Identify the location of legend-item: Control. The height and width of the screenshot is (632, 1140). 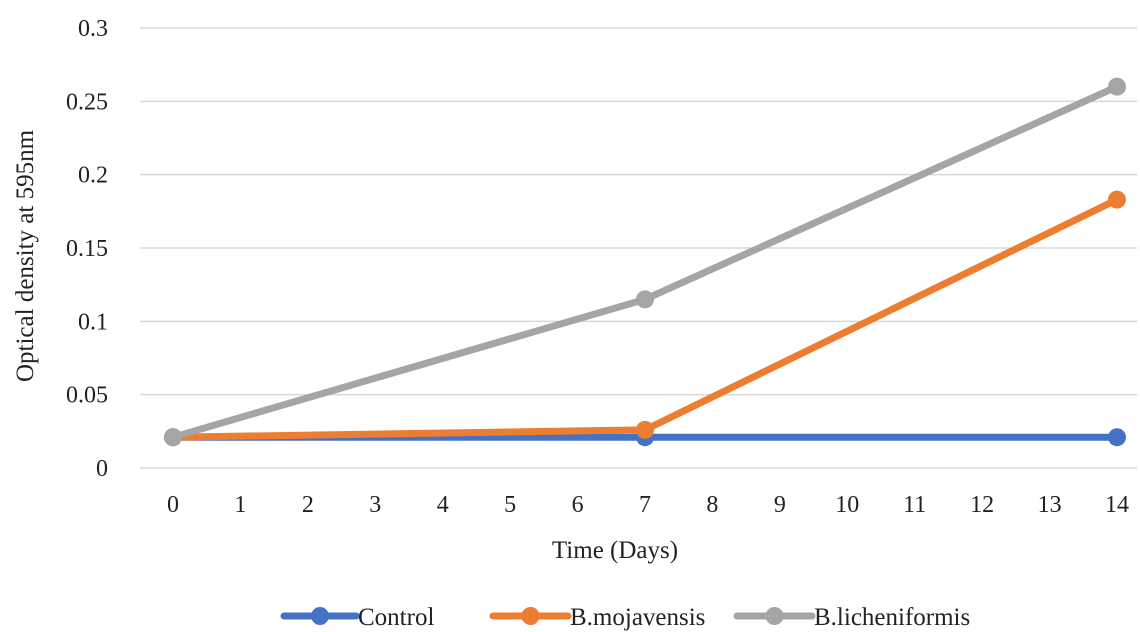
(357, 617).